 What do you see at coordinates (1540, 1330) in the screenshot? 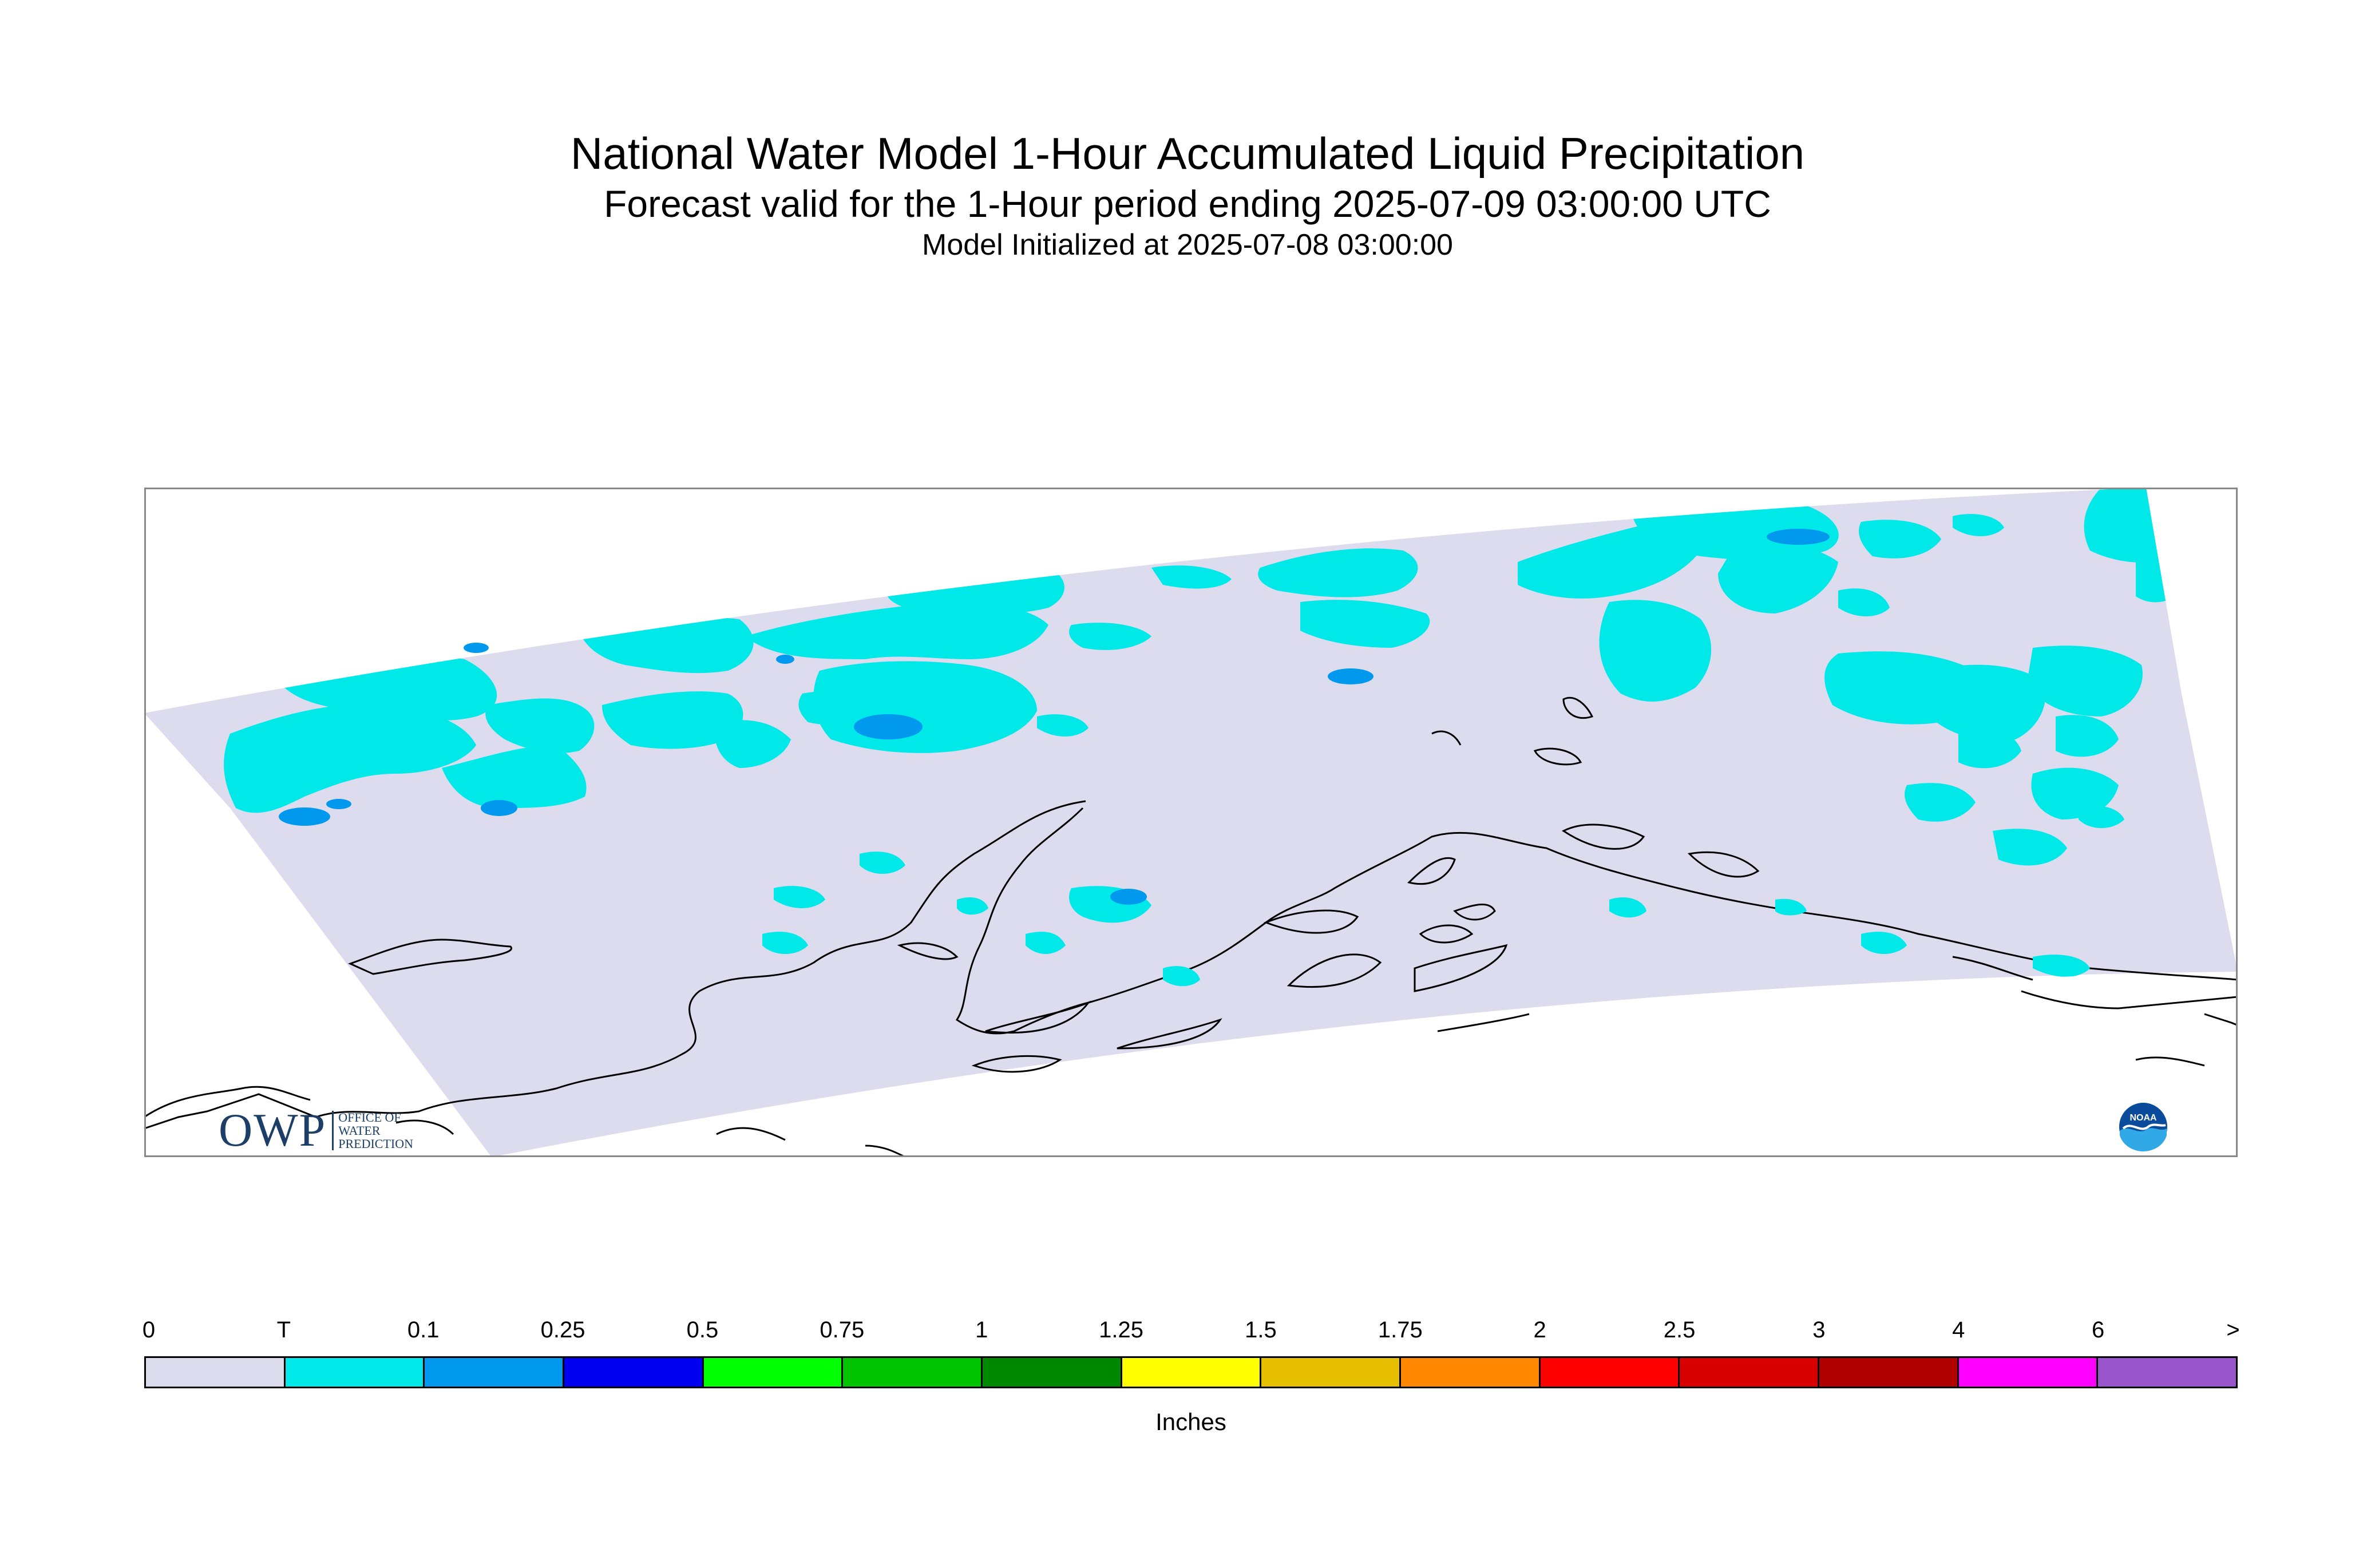
I see `legend-tick-label: 2` at bounding box center [1540, 1330].